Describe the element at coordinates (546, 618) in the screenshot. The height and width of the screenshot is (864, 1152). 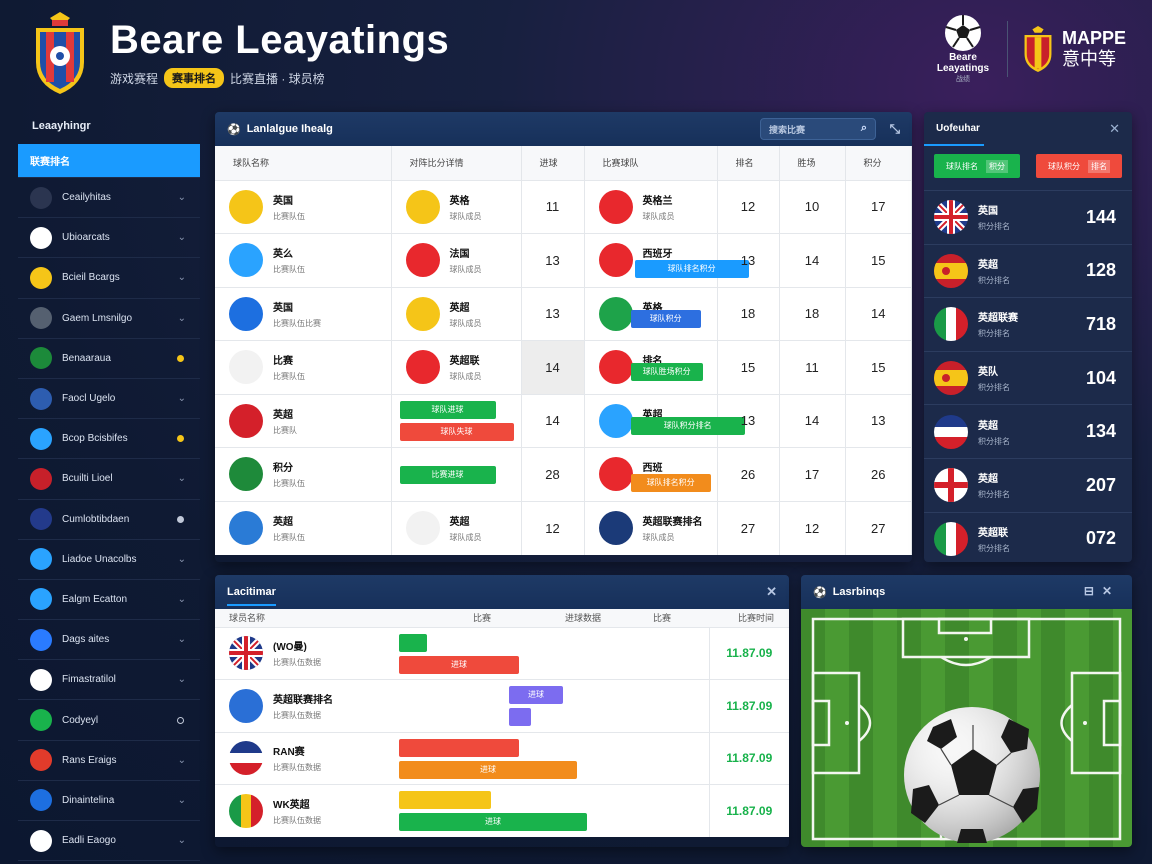
I see `col-header: 进球数据` at that location.